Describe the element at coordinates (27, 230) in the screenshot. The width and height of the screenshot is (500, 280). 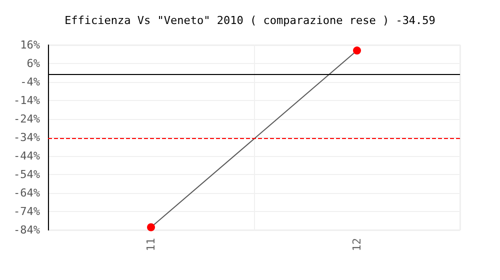
I see `y-tick-label: -84%` at that location.